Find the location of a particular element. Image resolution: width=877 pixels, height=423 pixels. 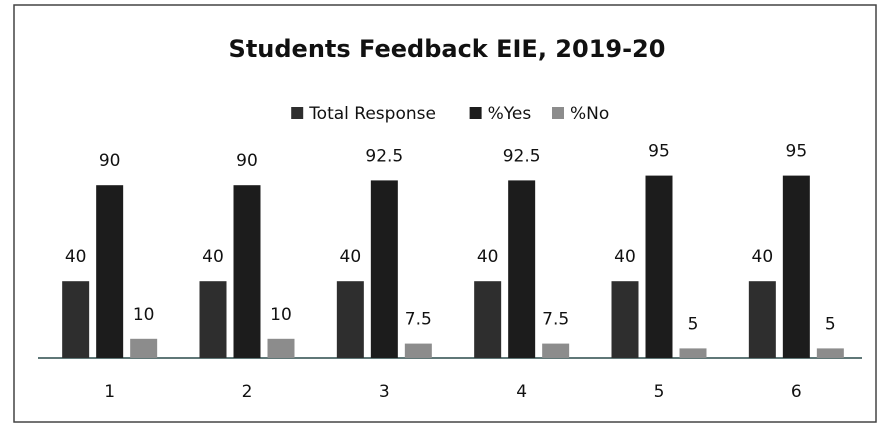

x-tick-label: 5 is located at coordinates (659, 392).